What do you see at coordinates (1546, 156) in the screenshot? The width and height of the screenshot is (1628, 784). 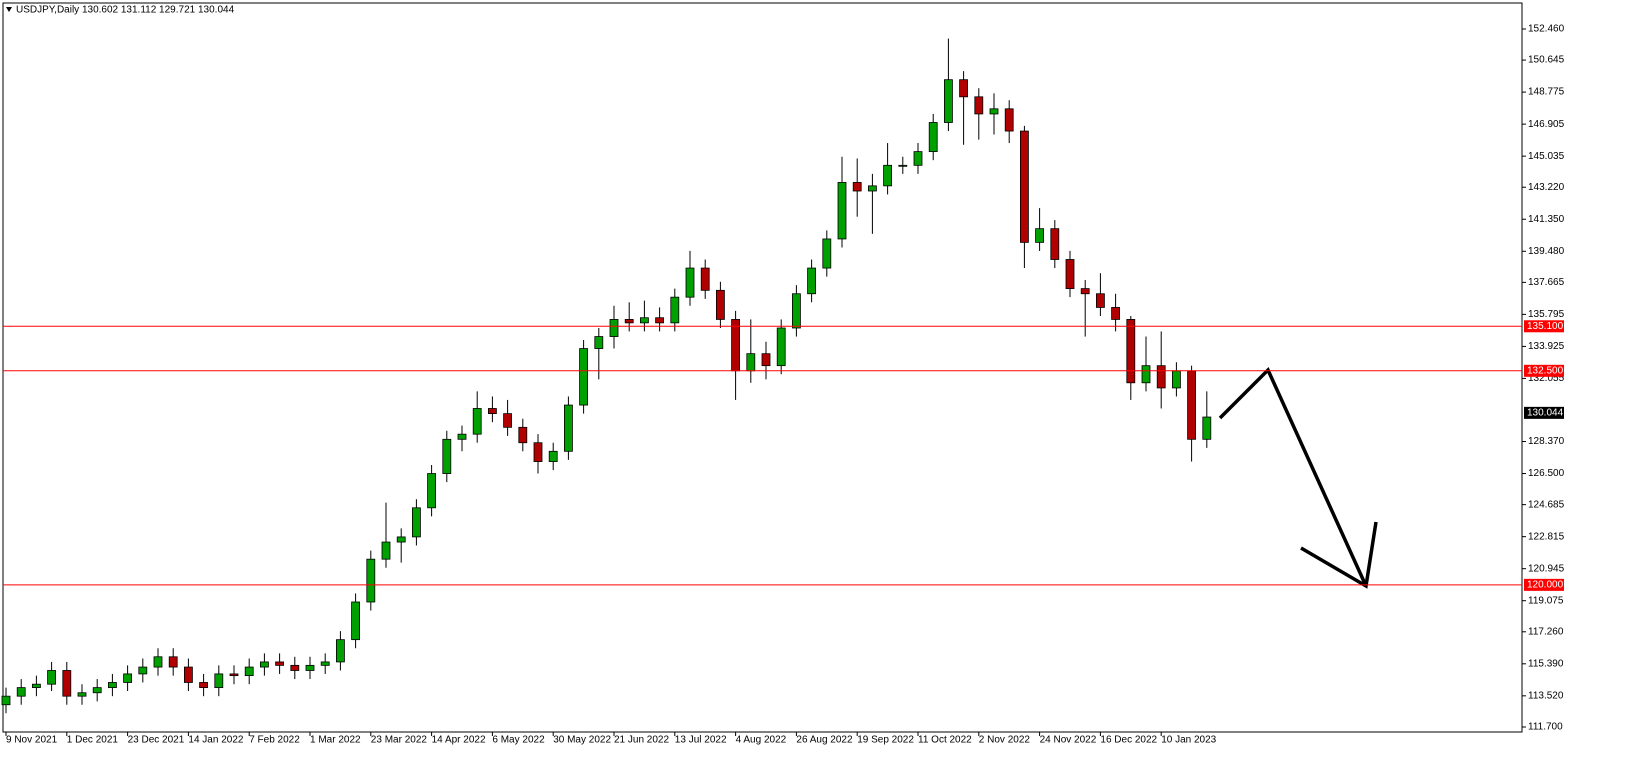 I see `y-tick-label: 145.035` at bounding box center [1546, 156].